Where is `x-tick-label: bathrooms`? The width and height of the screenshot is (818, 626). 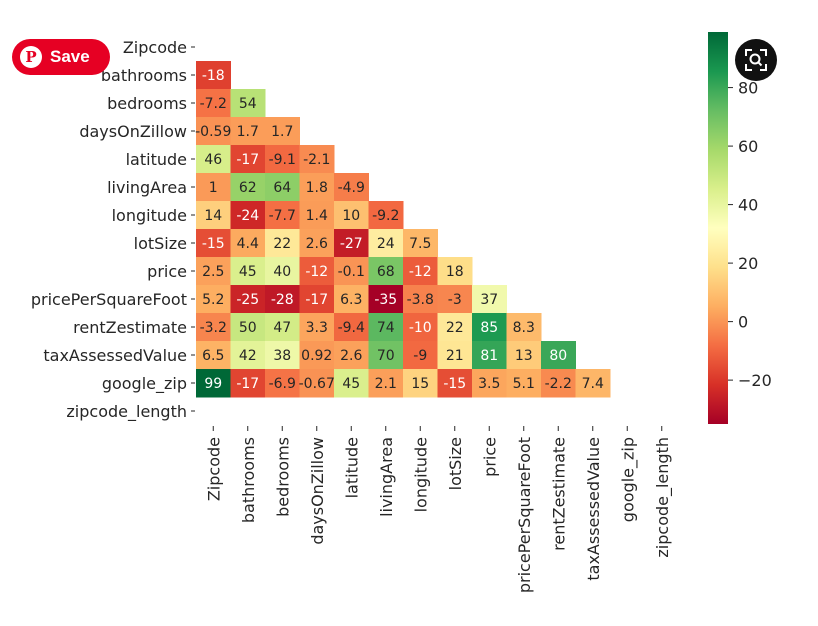 x-tick-label: bathrooms is located at coordinates (248, 480).